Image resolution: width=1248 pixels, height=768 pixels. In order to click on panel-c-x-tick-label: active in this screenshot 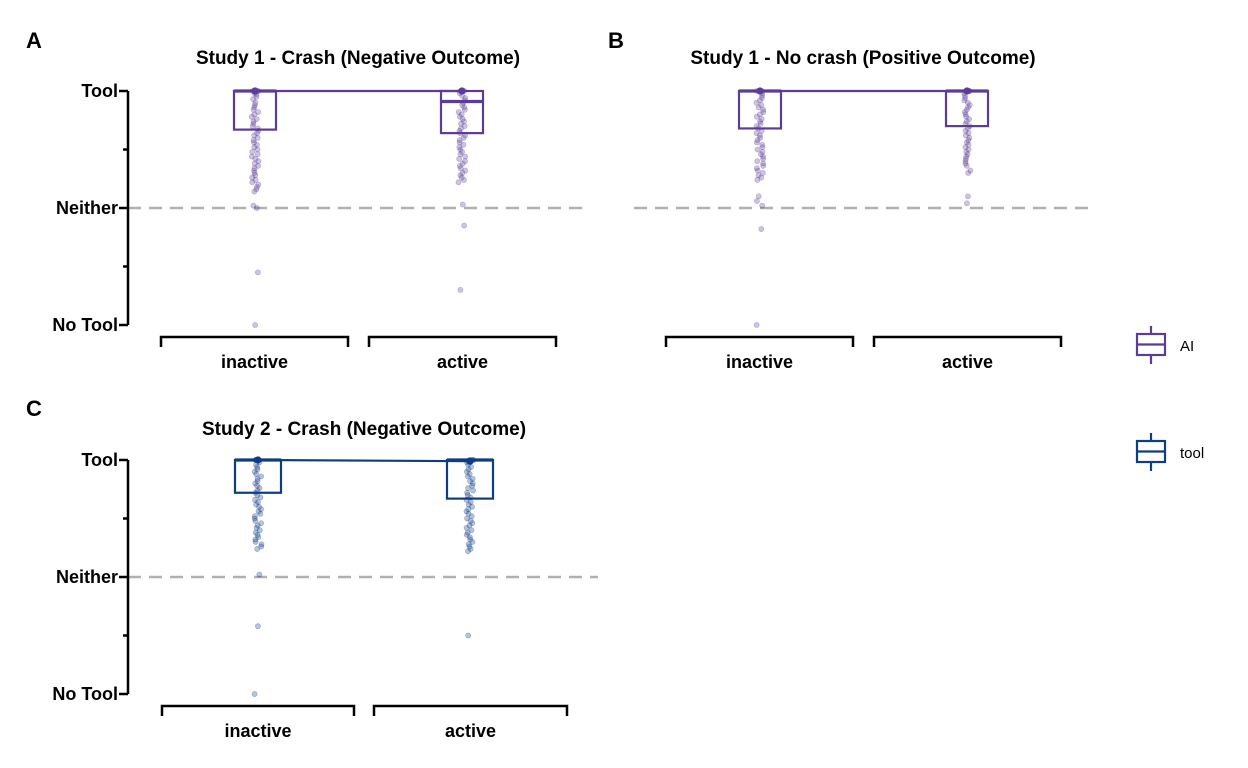, I will do `click(470, 731)`.